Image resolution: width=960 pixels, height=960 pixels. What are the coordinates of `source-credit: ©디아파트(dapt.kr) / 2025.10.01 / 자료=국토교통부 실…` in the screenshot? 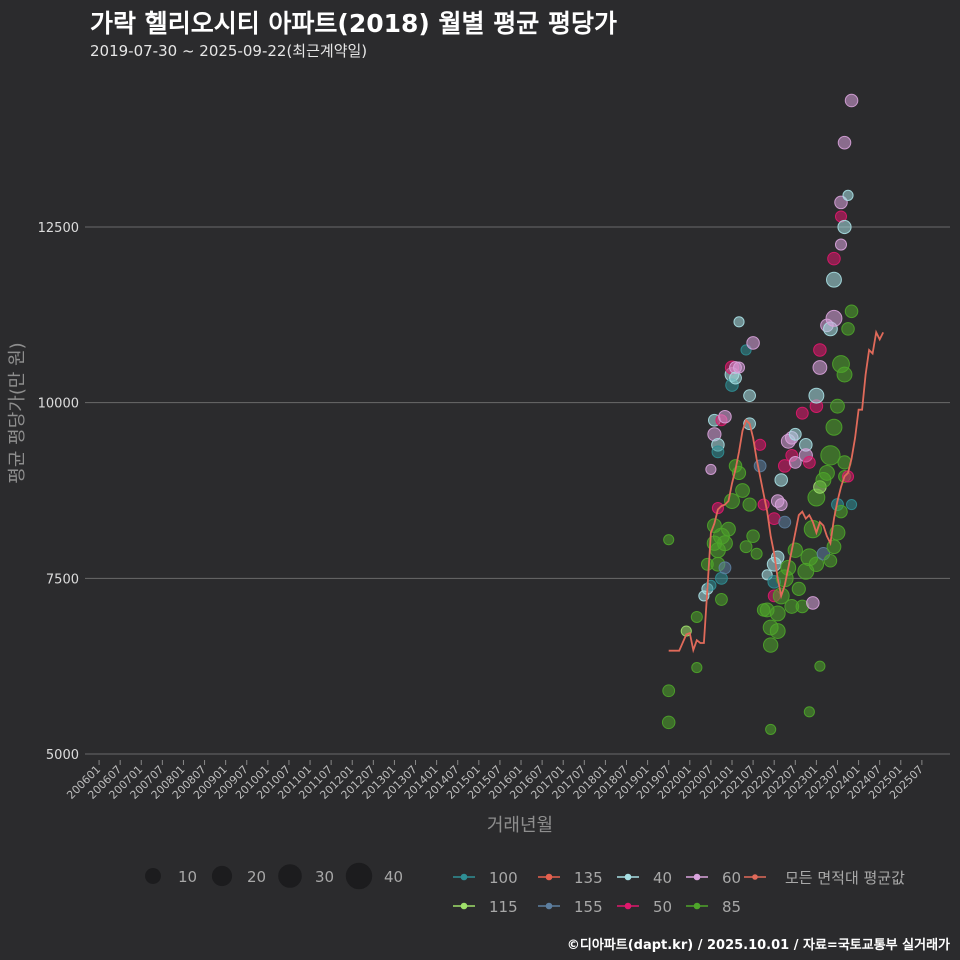 It's located at (758, 945).